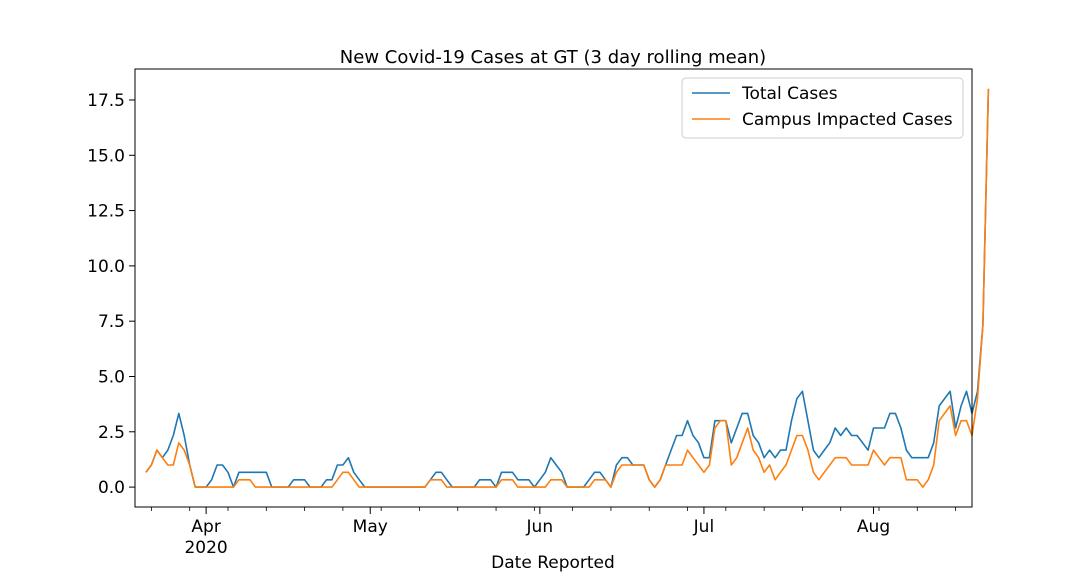 The image size is (1080, 576). I want to click on x-tick-label: Aug, so click(873, 527).